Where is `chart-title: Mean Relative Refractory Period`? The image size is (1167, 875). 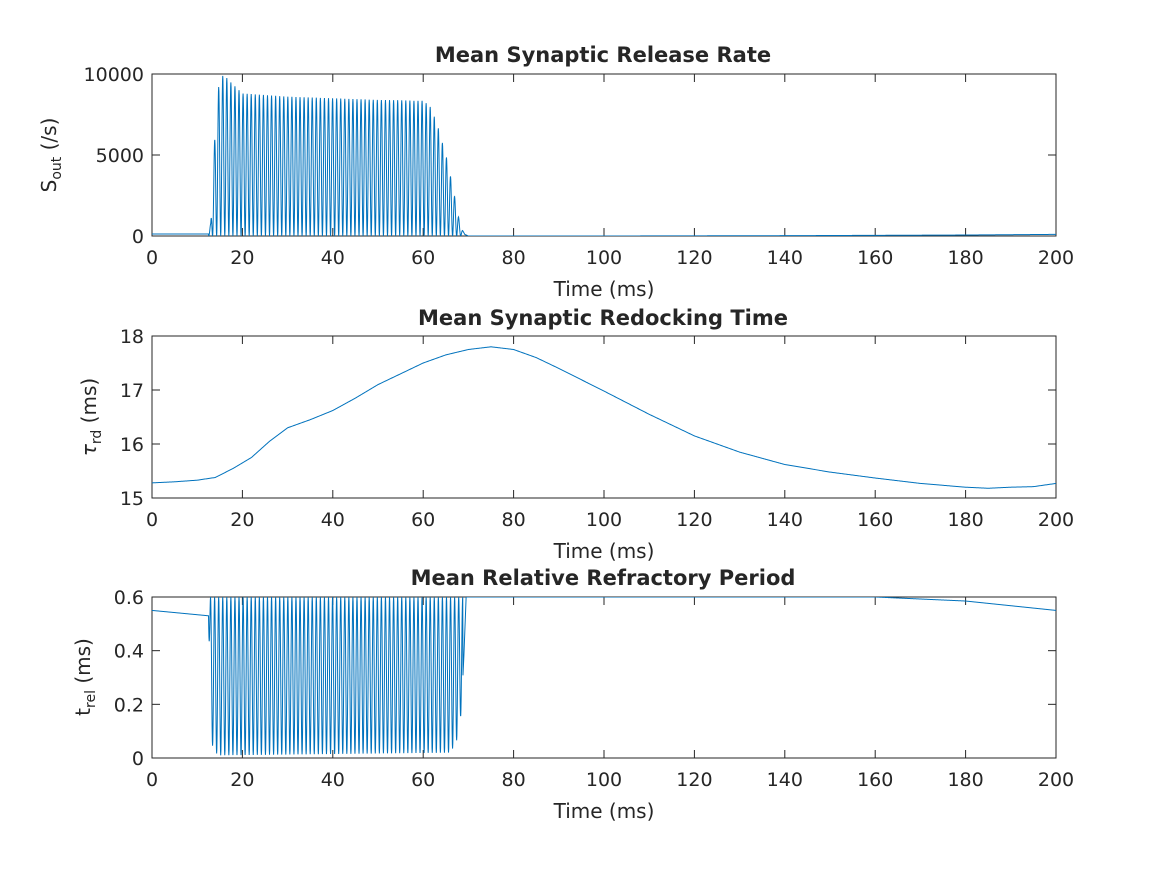
chart-title: Mean Relative Refractory Period is located at coordinates (603, 578).